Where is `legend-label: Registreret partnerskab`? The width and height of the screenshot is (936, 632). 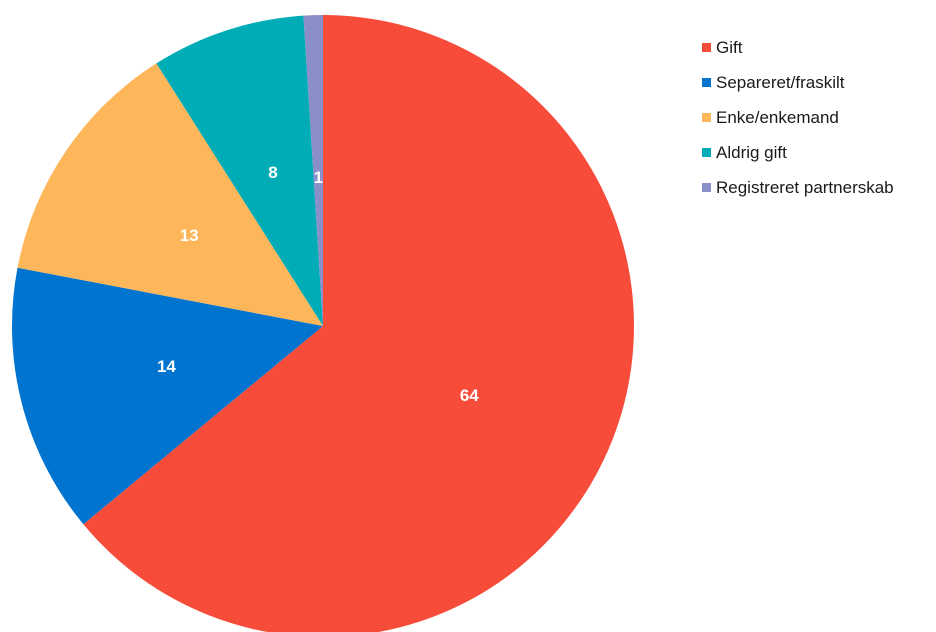
legend-label: Registreret partnerskab is located at coordinates (805, 187).